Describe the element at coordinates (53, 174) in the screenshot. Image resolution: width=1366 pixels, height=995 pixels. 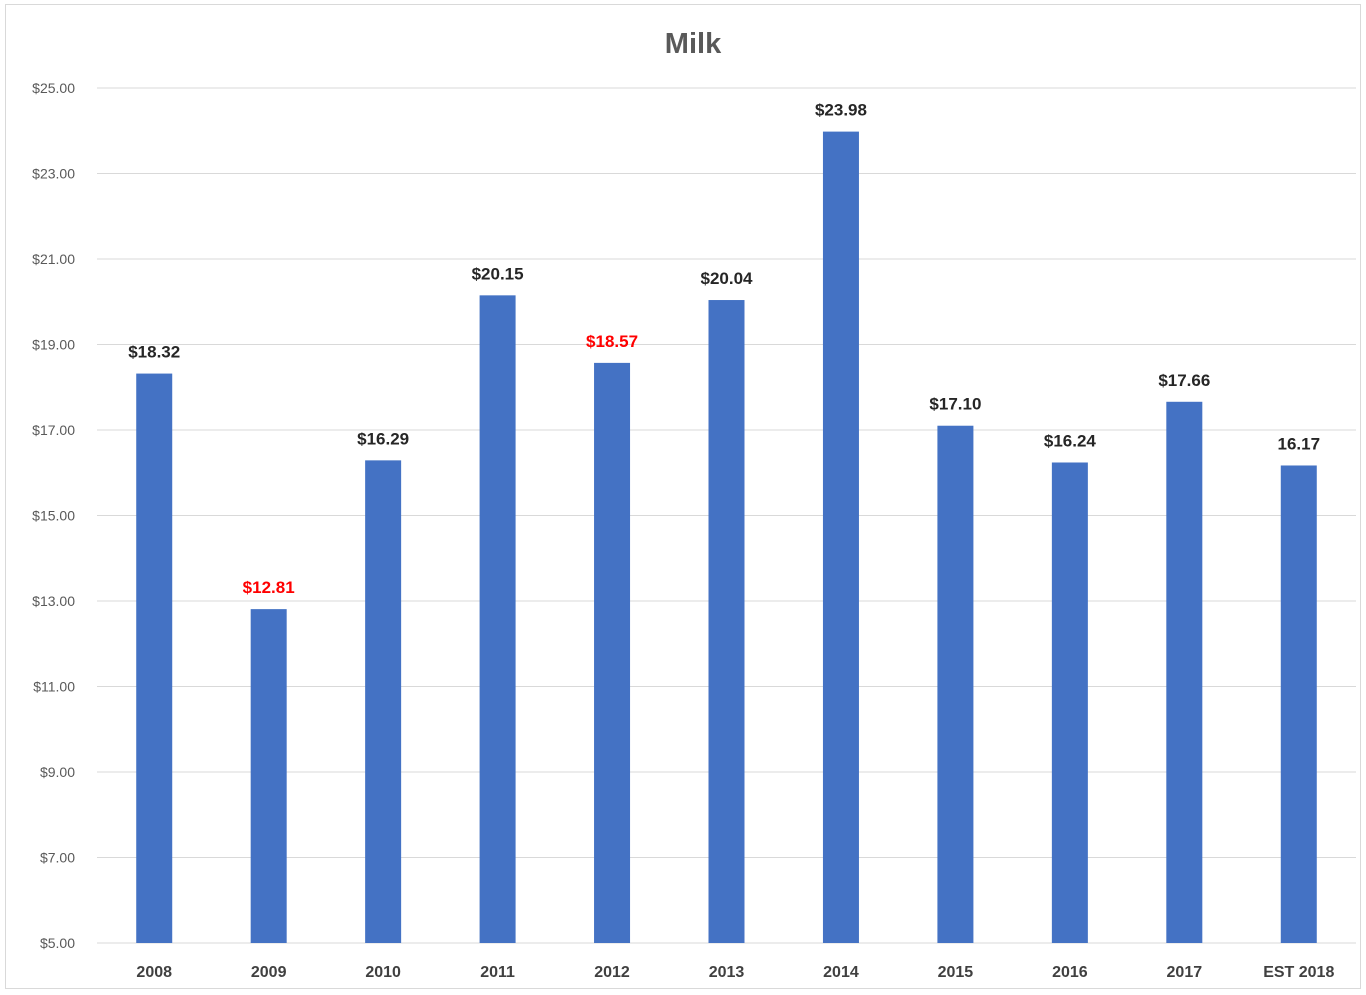
I see `y-tick-label: $23.00` at that location.